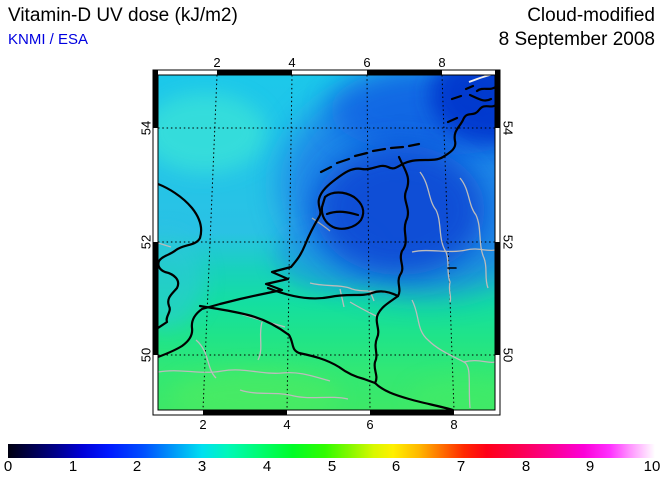  Describe the element at coordinates (217, 62) in the screenshot. I see `lon-label-top-2: 2` at that location.